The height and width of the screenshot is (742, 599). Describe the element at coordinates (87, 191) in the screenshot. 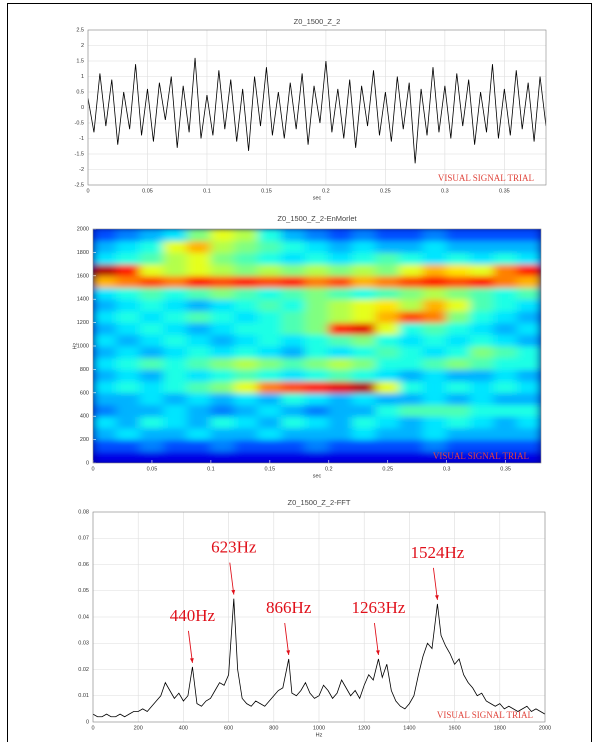

I see `x-tick-label: 0` at that location.